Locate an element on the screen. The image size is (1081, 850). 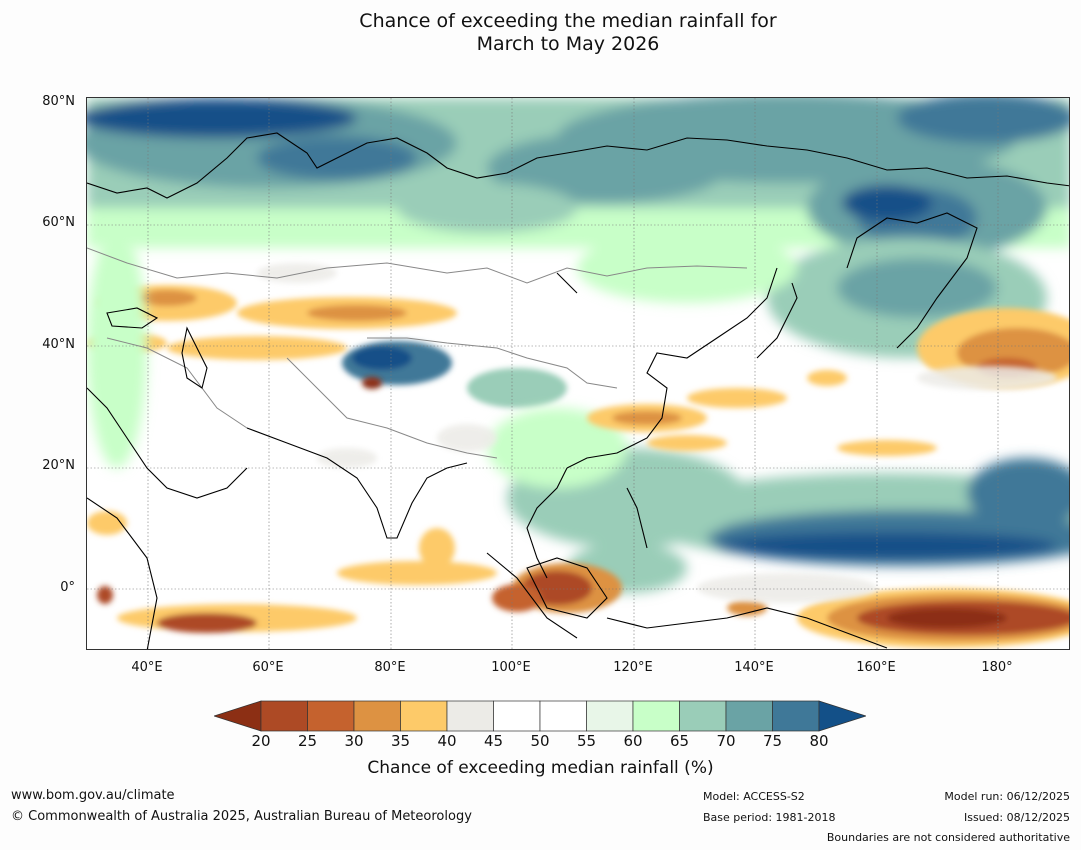
colorbar-extend-high is located at coordinates (843, 716).